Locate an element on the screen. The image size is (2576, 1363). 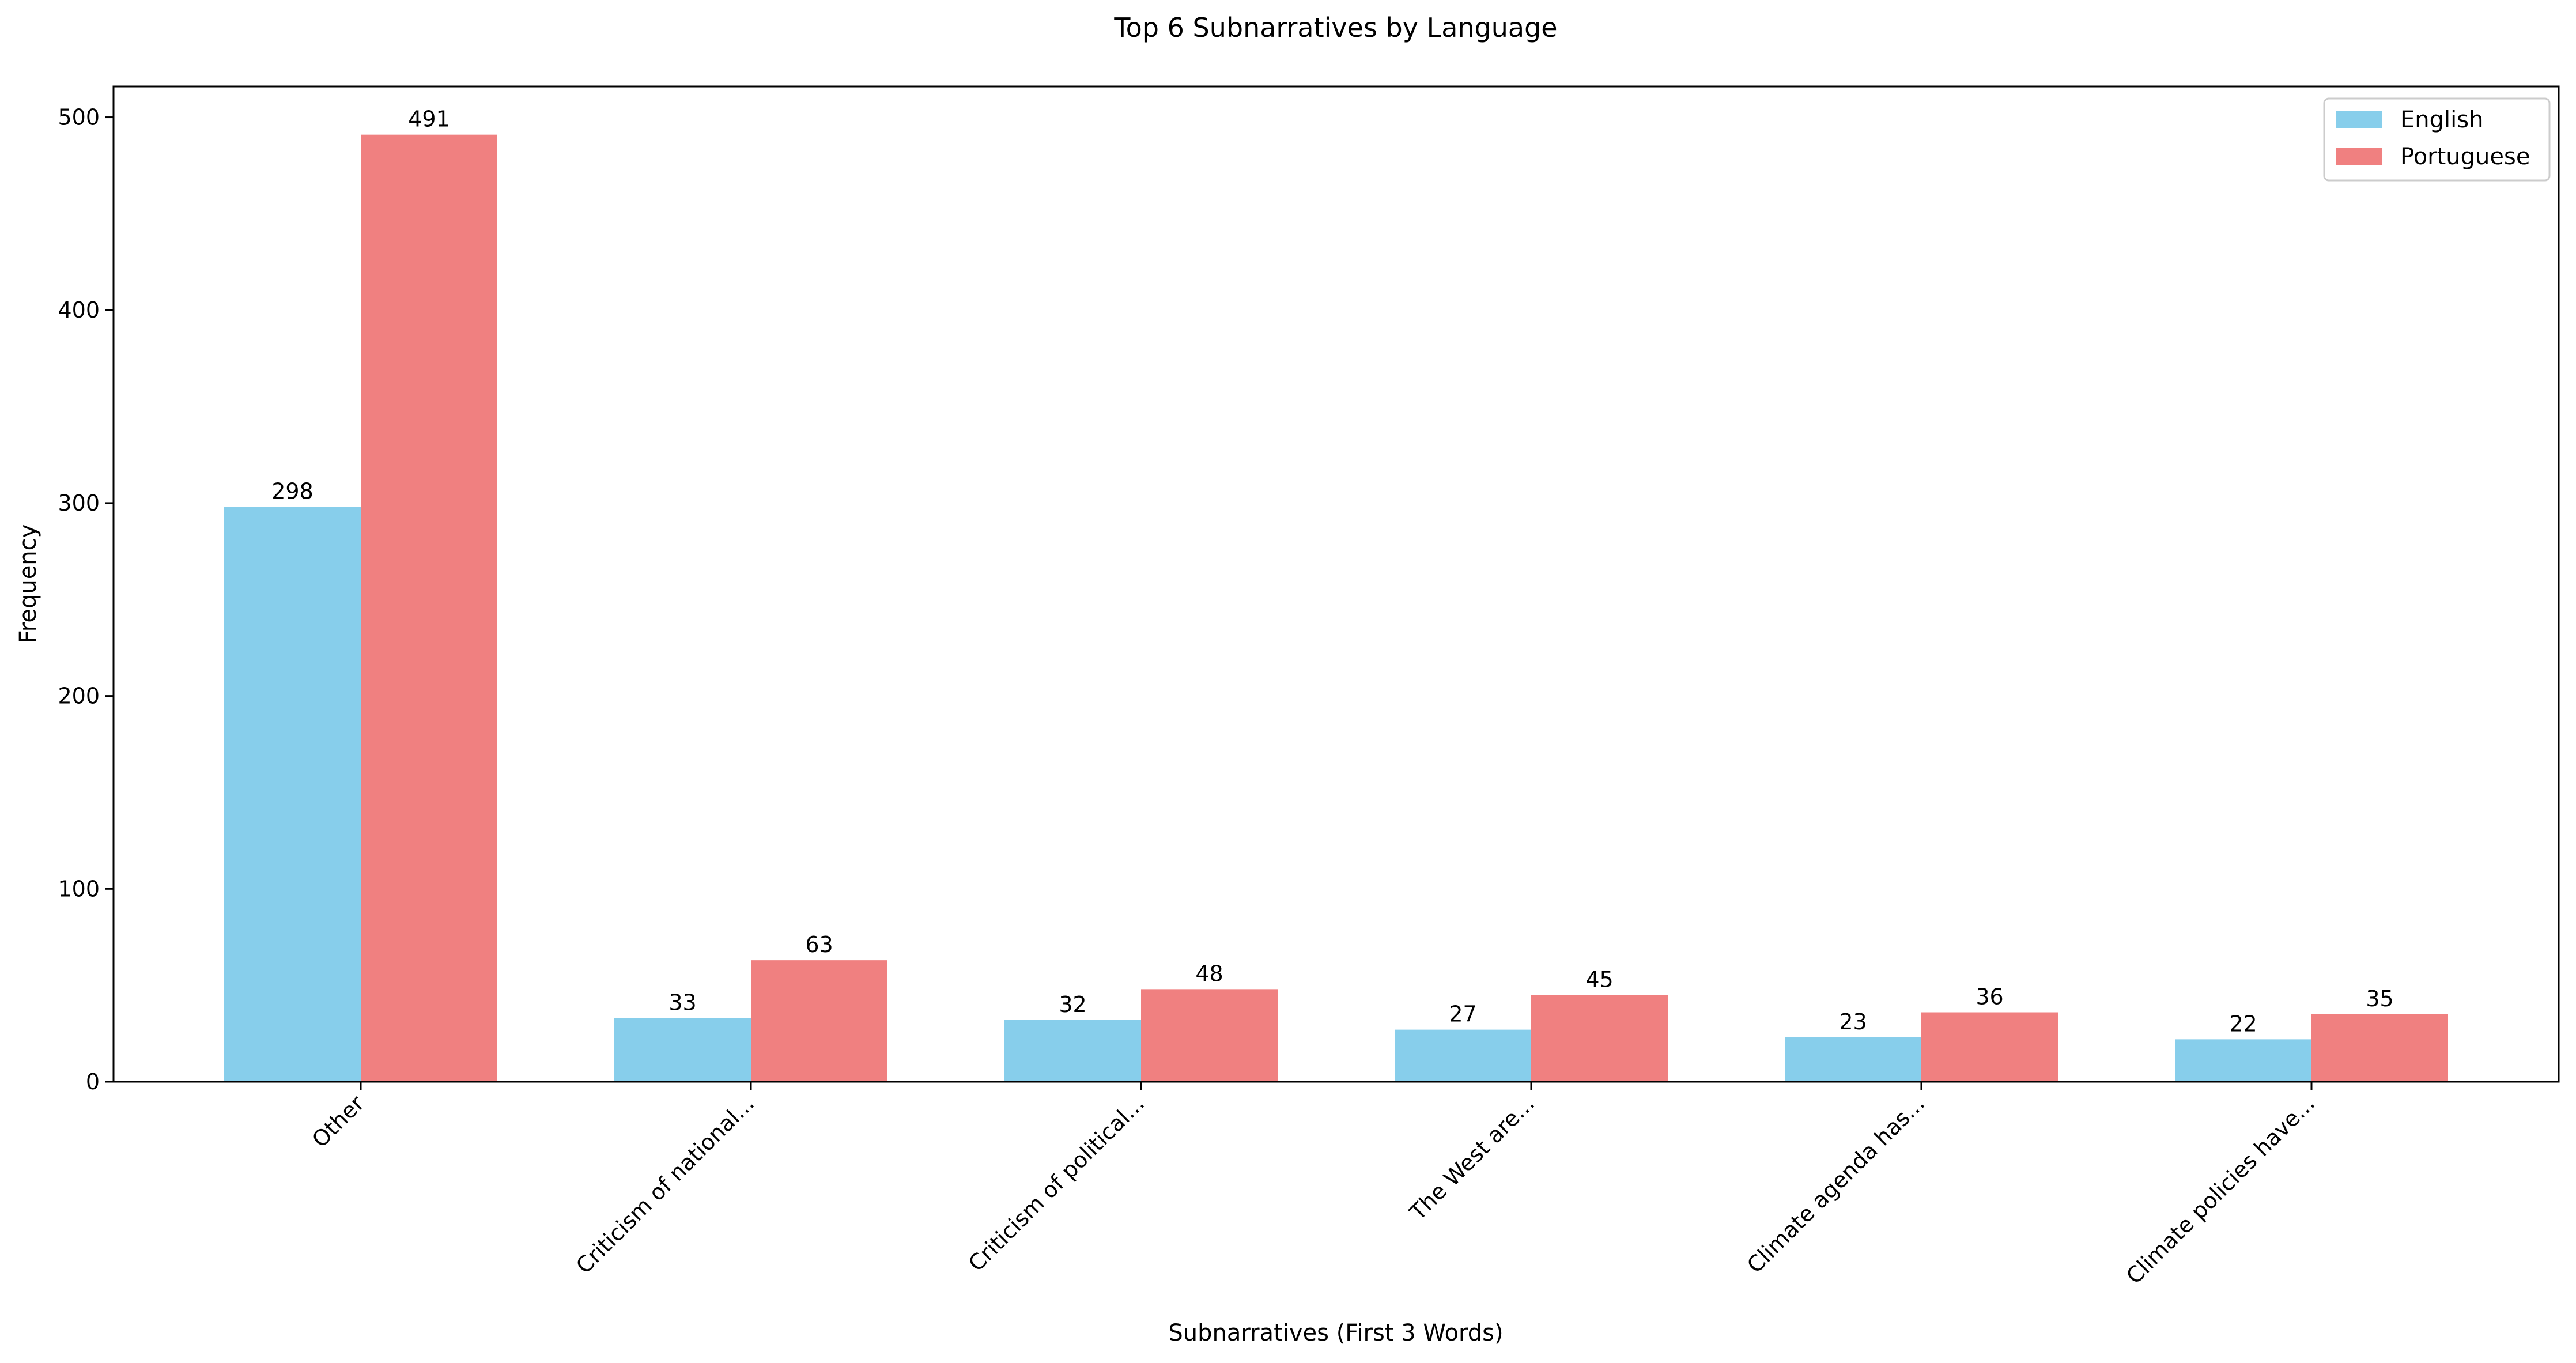
legend-swatch-portuguese is located at coordinates (2359, 156).